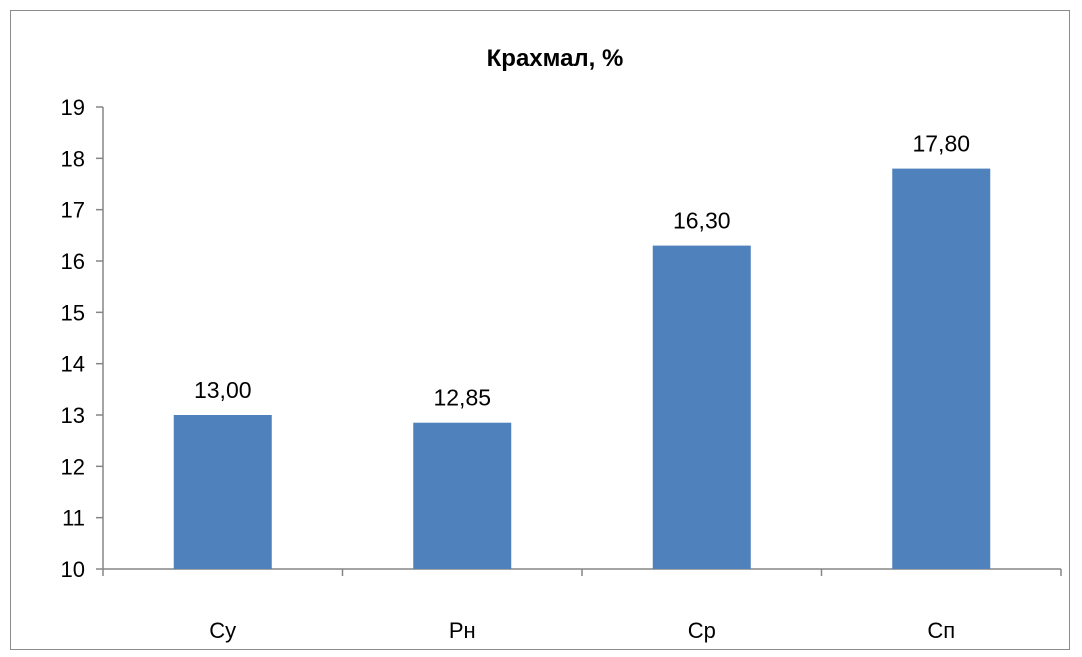  What do you see at coordinates (941, 144) in the screenshot?
I see `data-label: 17,80` at bounding box center [941, 144].